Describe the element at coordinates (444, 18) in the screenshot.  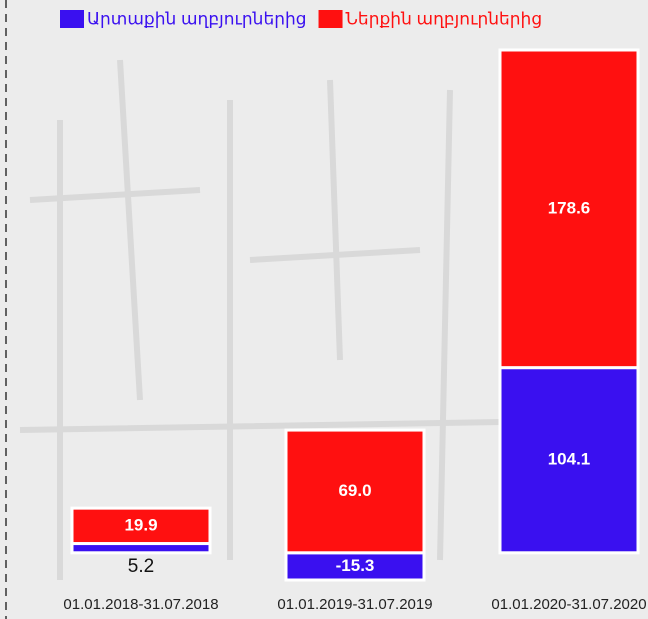
I see `legend-label: Ներքին աղբյուրներից` at that location.